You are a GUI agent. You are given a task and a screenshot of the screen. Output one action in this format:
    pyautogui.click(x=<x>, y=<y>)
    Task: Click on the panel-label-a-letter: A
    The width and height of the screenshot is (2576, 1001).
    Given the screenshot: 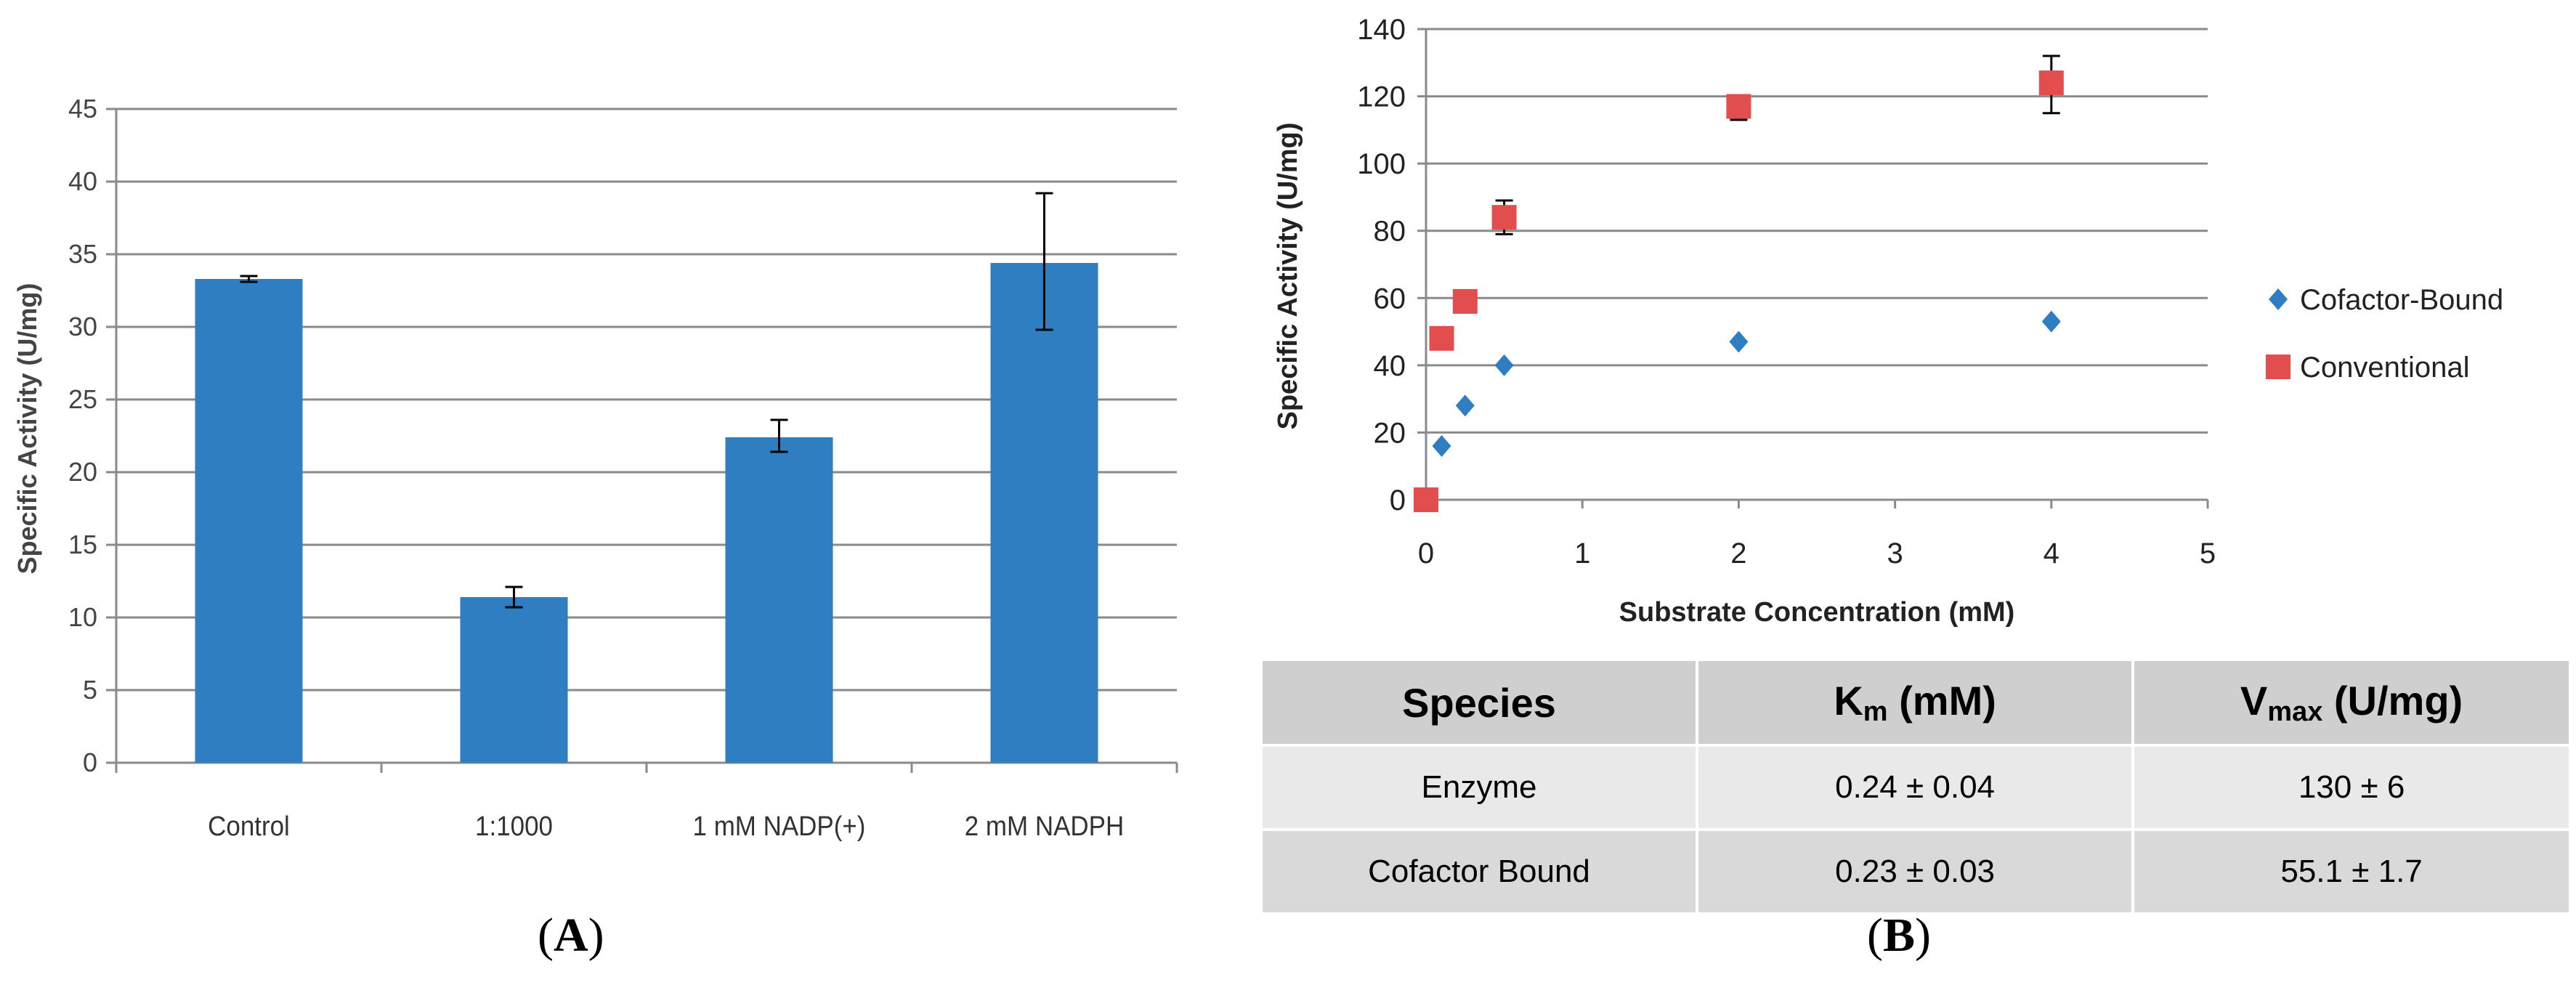 What is the action you would take?
    pyautogui.click(x=570, y=935)
    